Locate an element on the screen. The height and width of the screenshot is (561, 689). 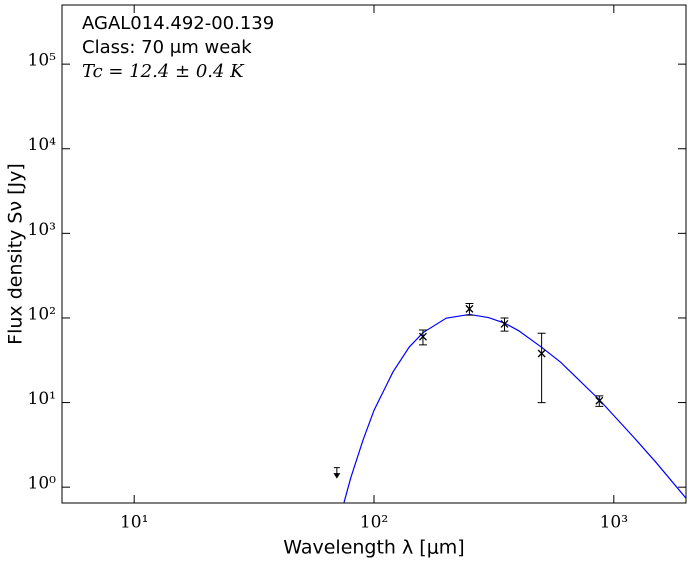
y-tick-label: 10⁰ is located at coordinates (42, 484).